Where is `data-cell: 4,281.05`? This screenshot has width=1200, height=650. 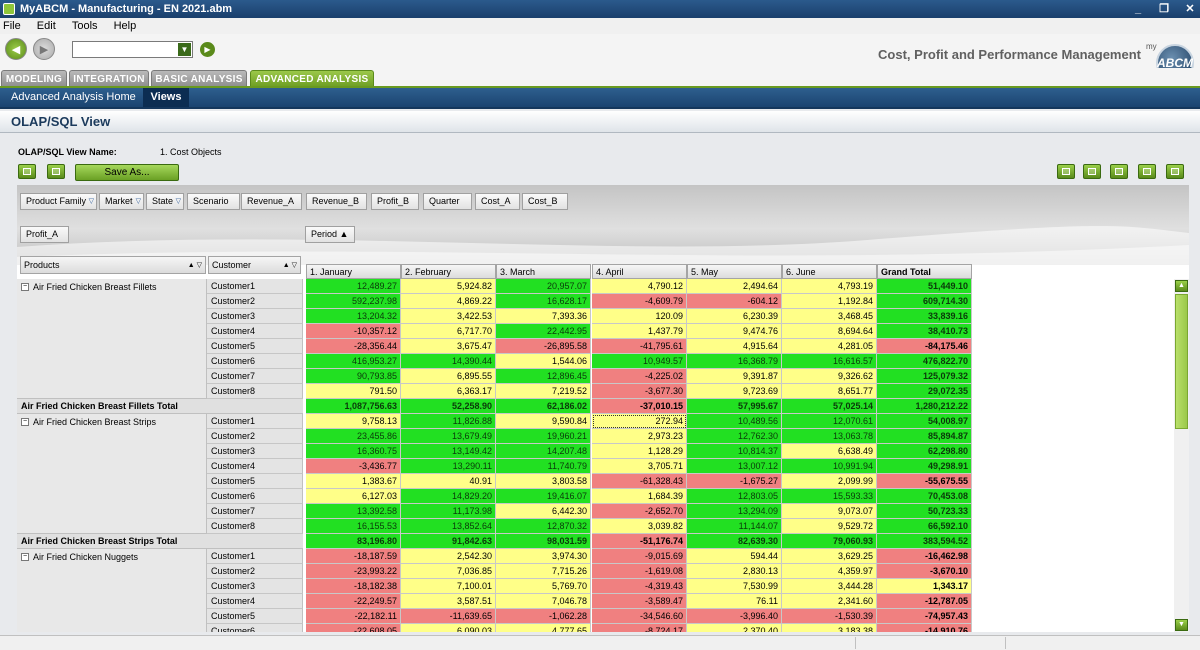
data-cell: 4,281.05 is located at coordinates (829, 346).